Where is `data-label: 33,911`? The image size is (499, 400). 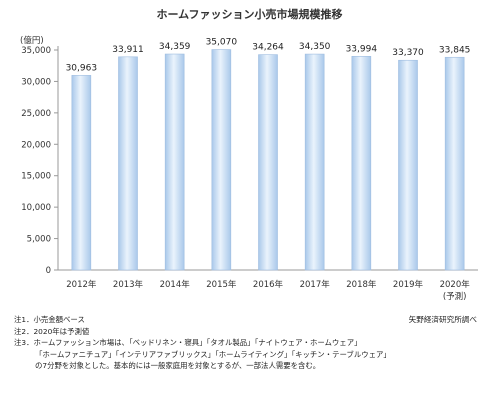
data-label: 33,911 is located at coordinates (128, 50).